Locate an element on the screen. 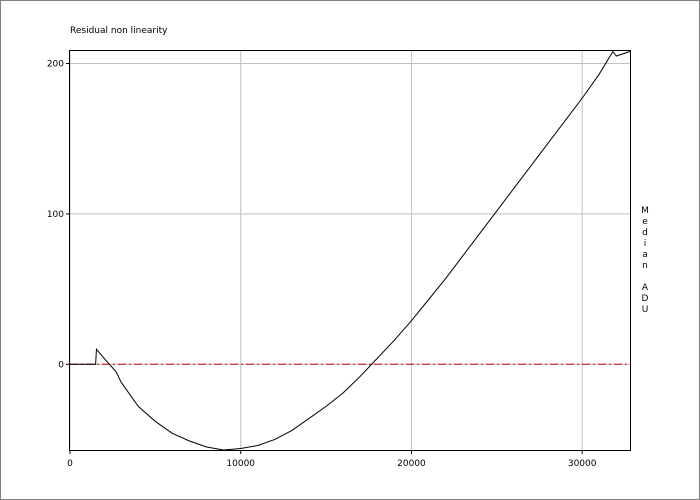 The height and width of the screenshot is (500, 700). y-tick-label: 200 is located at coordinates (55, 65).